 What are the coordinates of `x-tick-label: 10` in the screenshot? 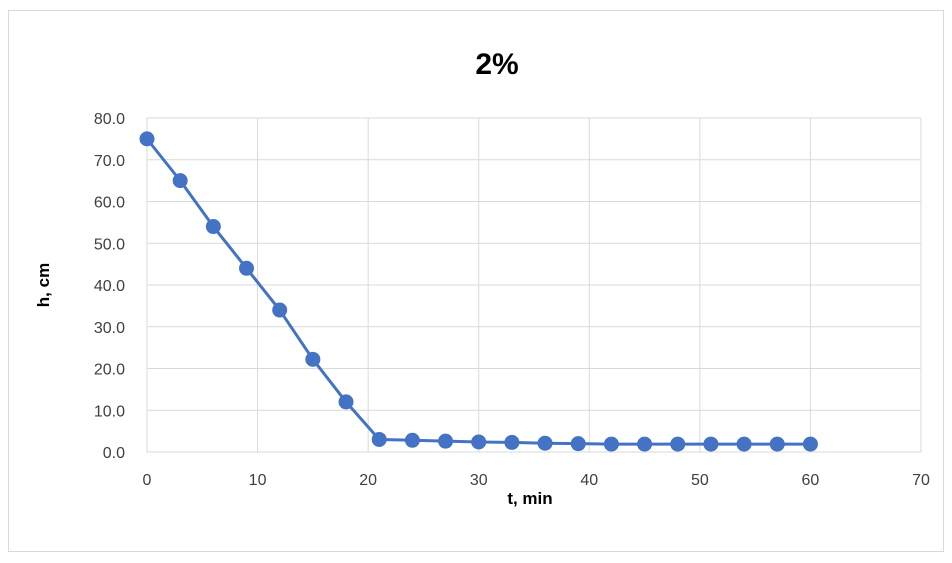 It's located at (258, 480).